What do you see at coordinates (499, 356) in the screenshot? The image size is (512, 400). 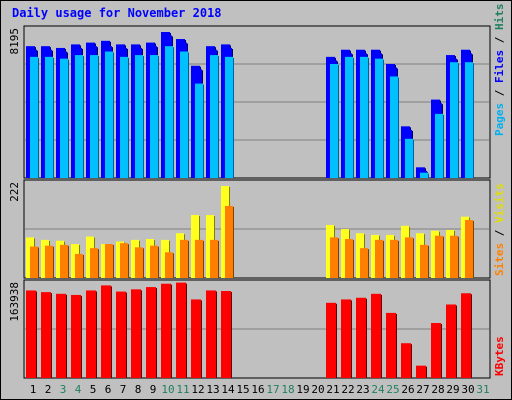 I see `bottom-series-label: KBytes` at bounding box center [499, 356].